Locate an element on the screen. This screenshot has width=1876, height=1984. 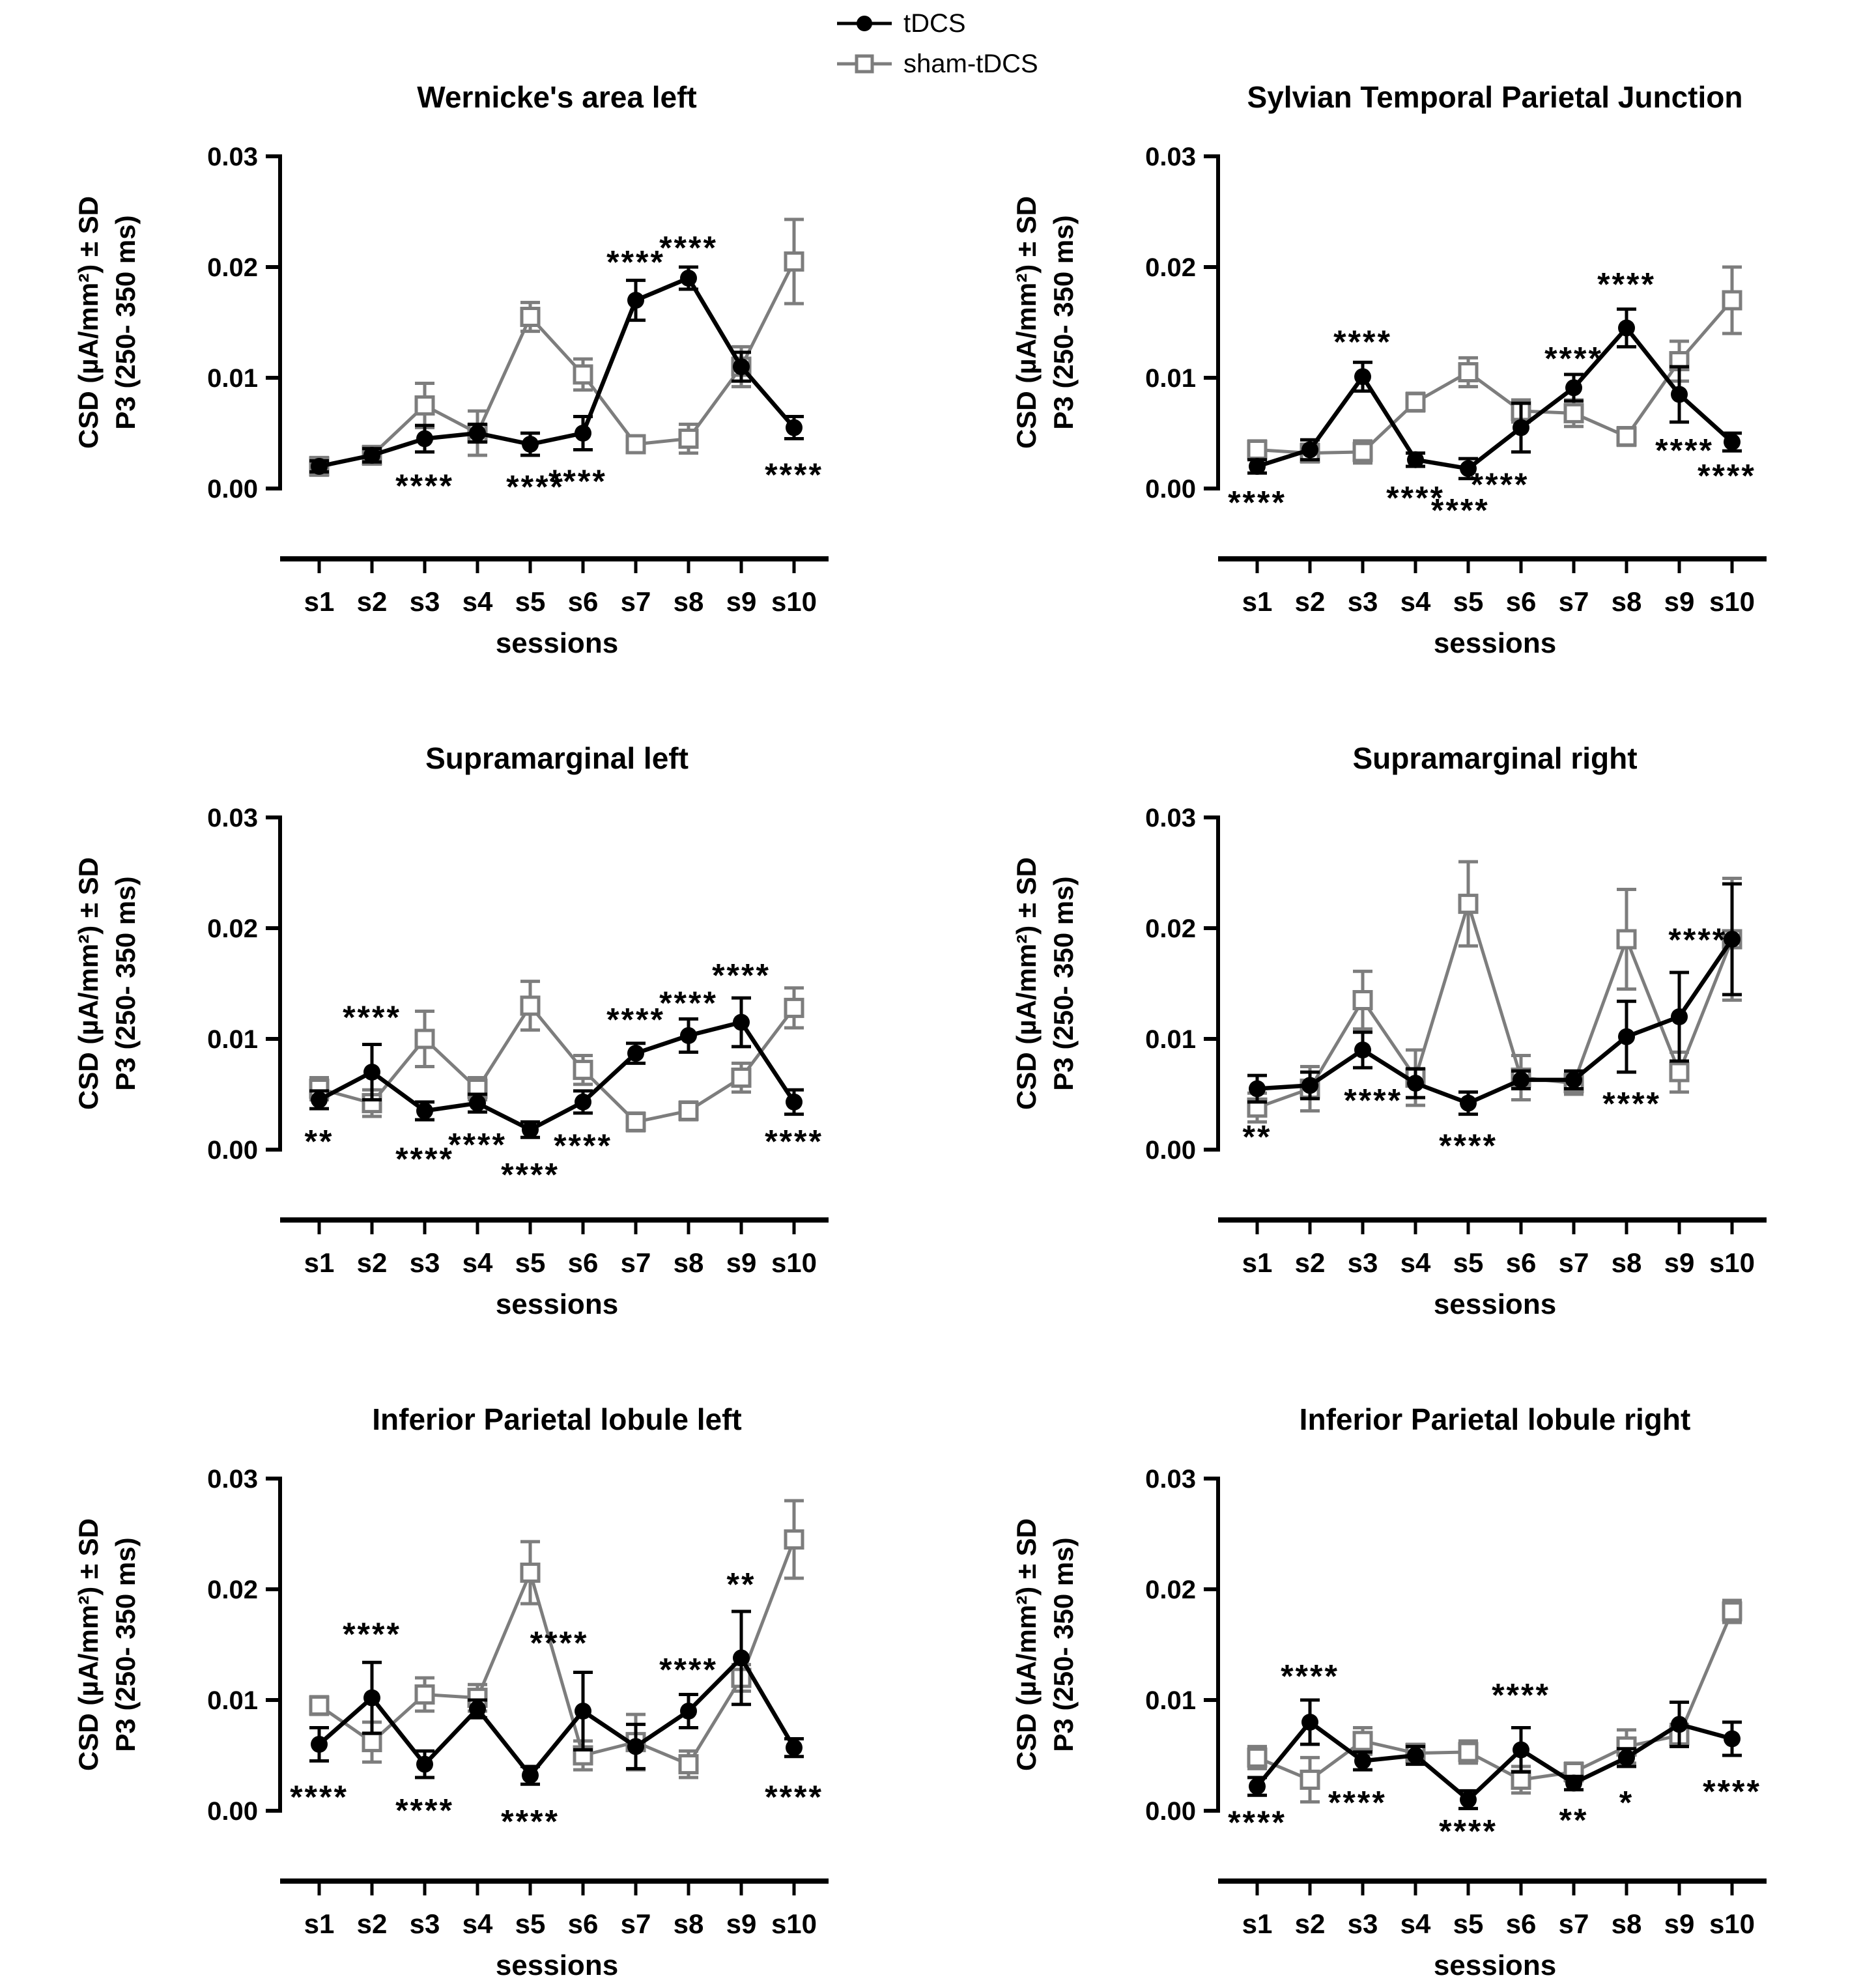
series-tdcs-line is located at coordinates (1496, 1022).